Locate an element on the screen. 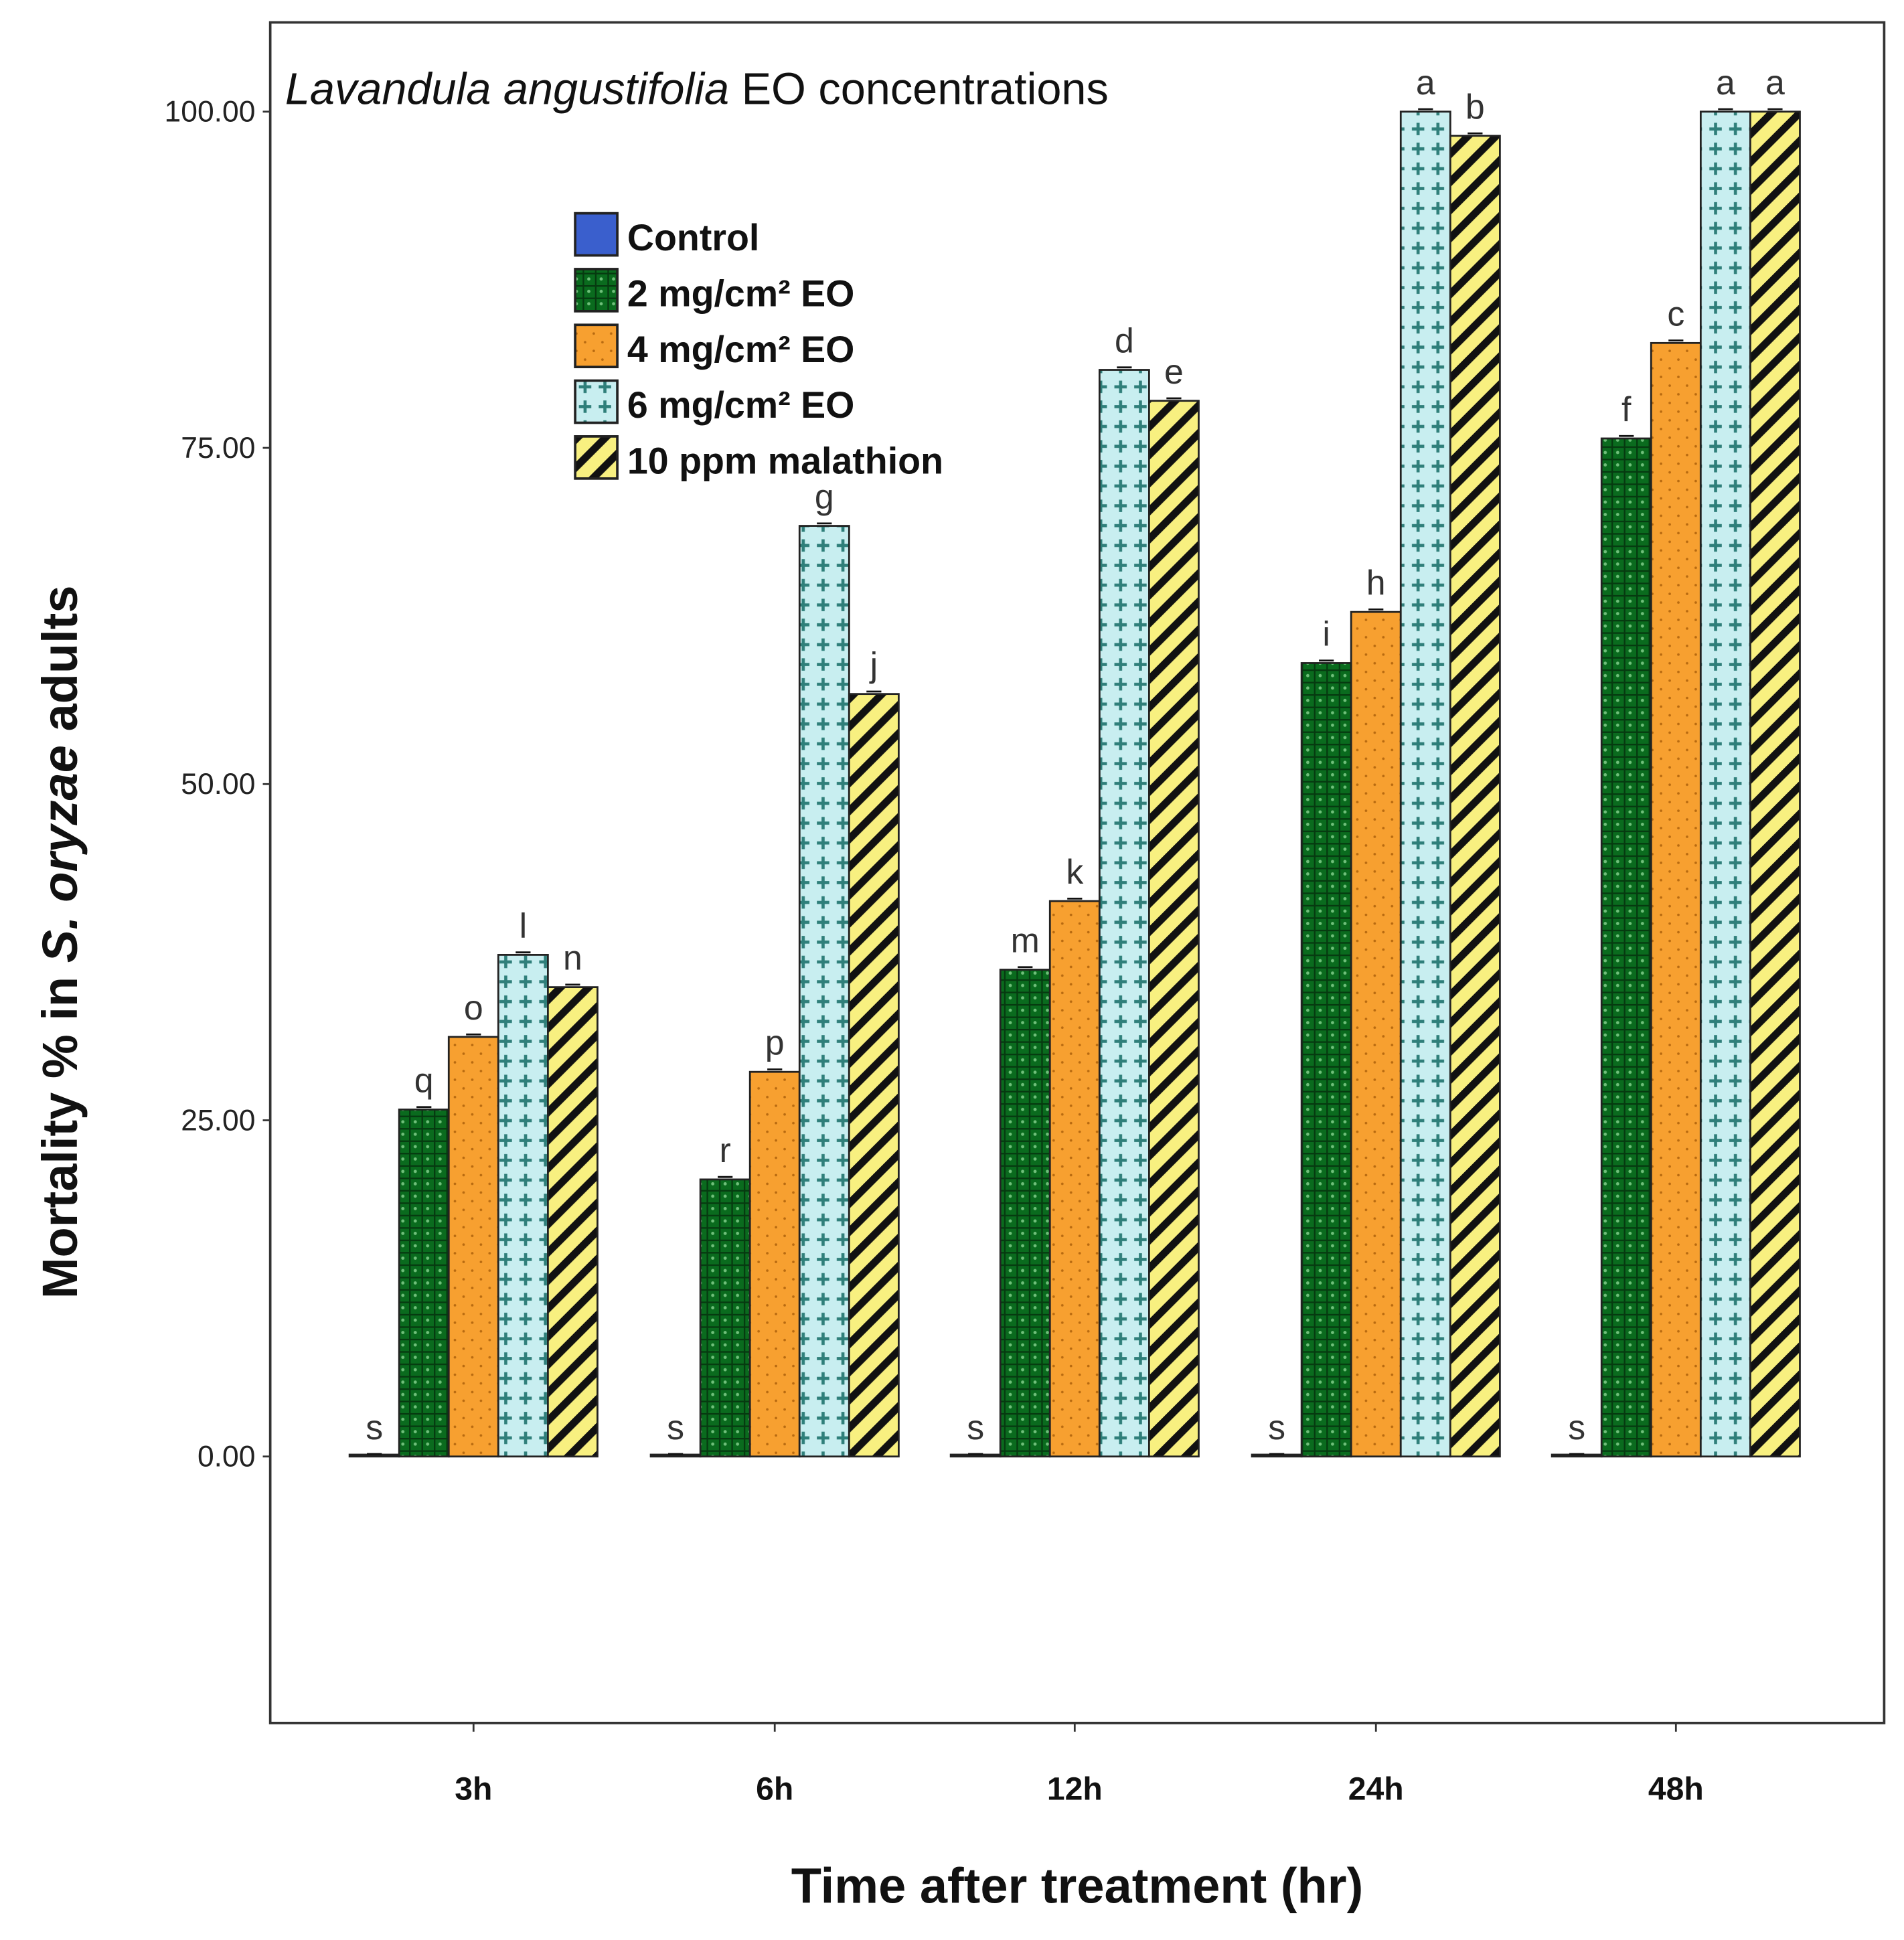  significance-letter: q is located at coordinates (424, 1081).